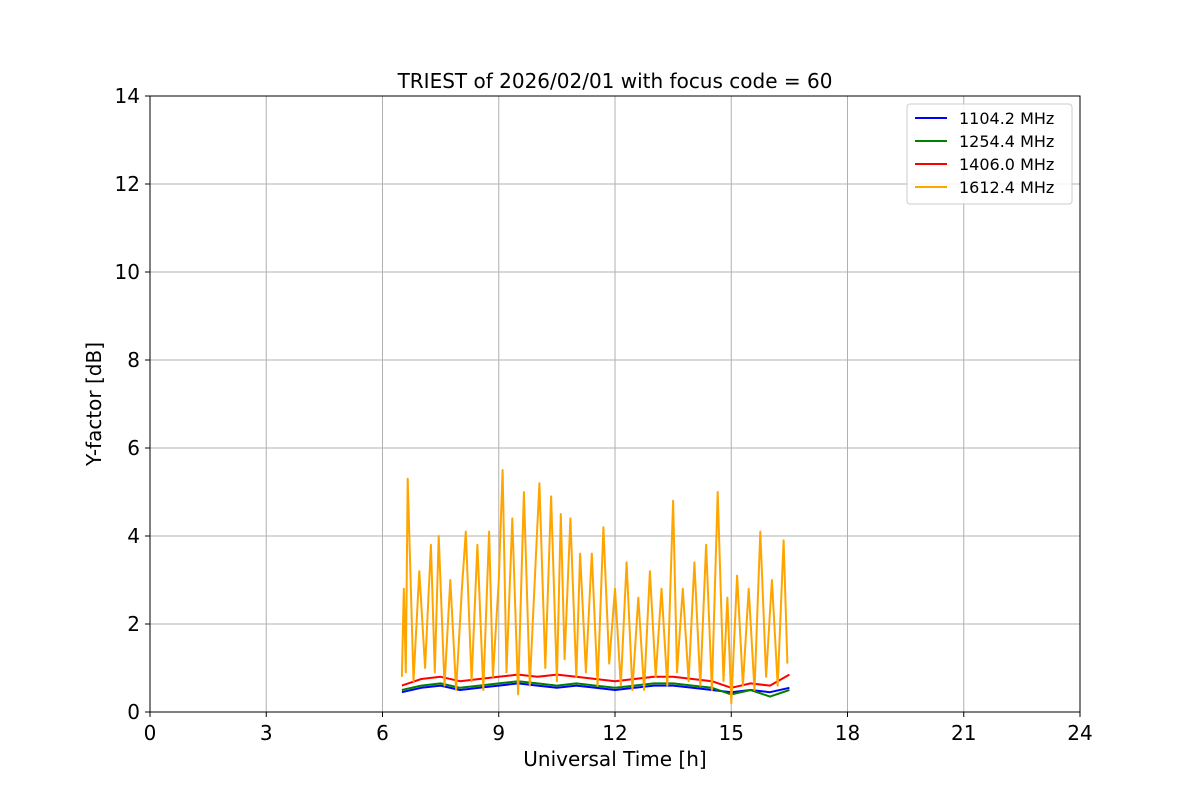 This screenshot has width=1200, height=800. I want to click on x-tick-label: 0, so click(150, 733).